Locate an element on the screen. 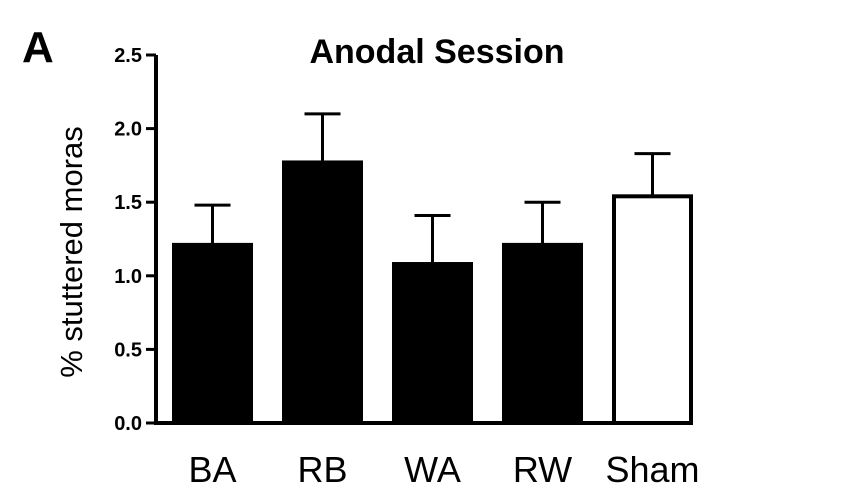  bar-rb is located at coordinates (322, 292).